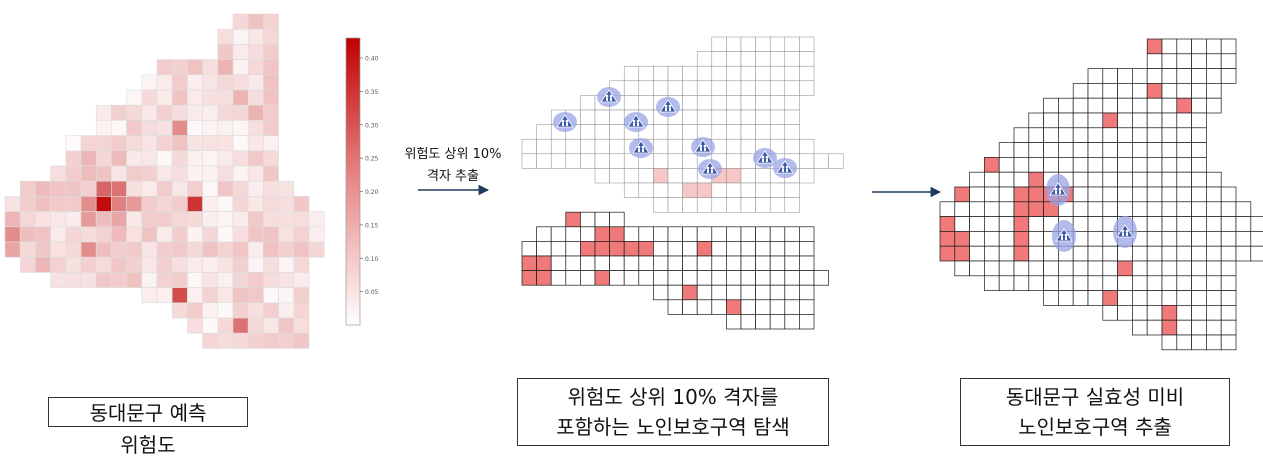 The width and height of the screenshot is (1263, 464). I want to click on colorbar-gradient, so click(353, 181).